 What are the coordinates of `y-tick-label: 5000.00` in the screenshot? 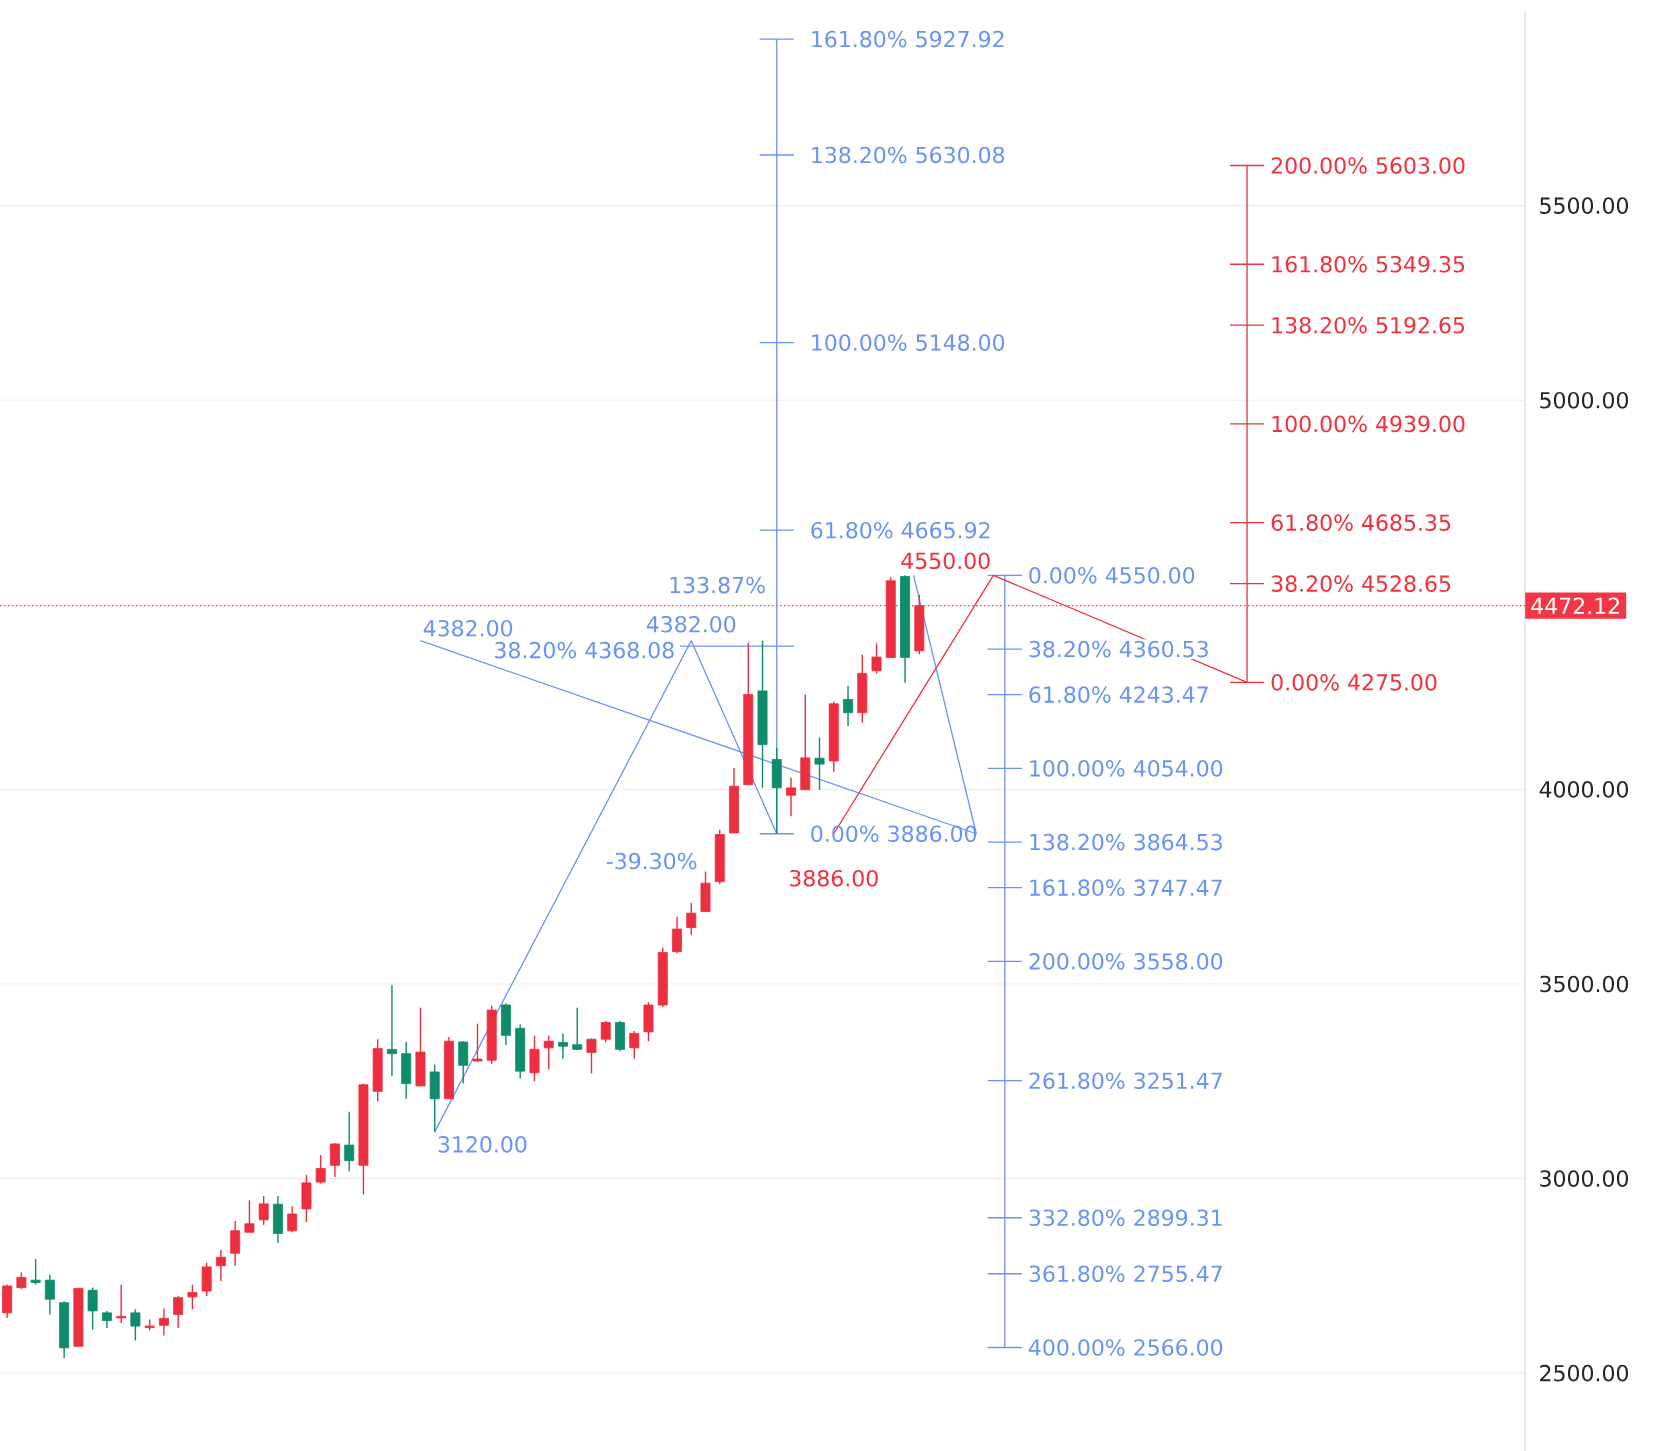 It's located at (1584, 400).